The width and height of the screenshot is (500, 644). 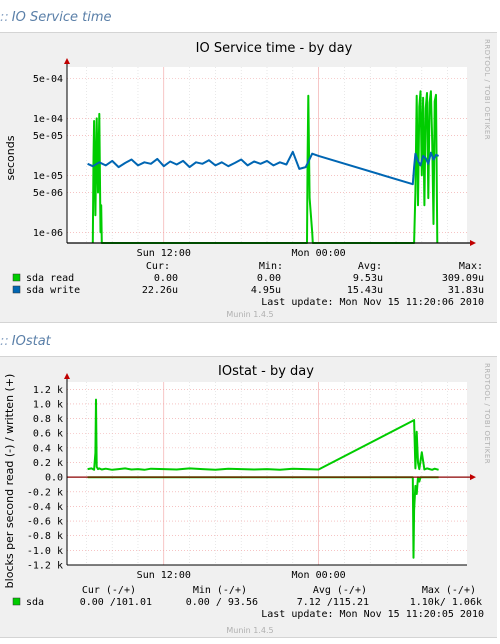 What do you see at coordinates (368, 278) in the screenshot?
I see `legend-avg-sda-read: 9.53u` at bounding box center [368, 278].